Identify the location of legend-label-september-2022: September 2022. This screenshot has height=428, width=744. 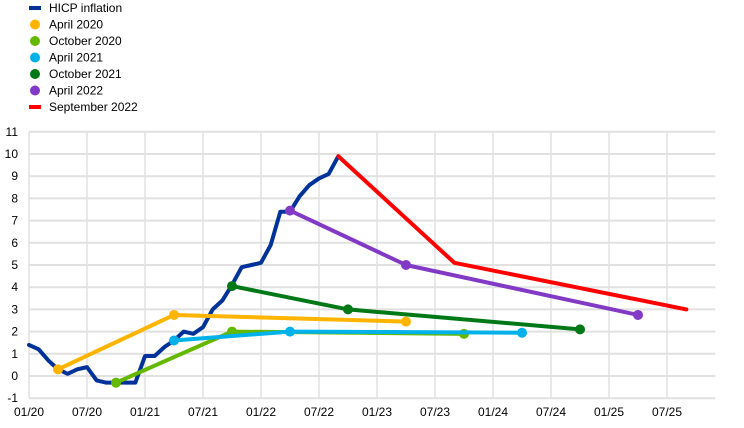
(93, 107).